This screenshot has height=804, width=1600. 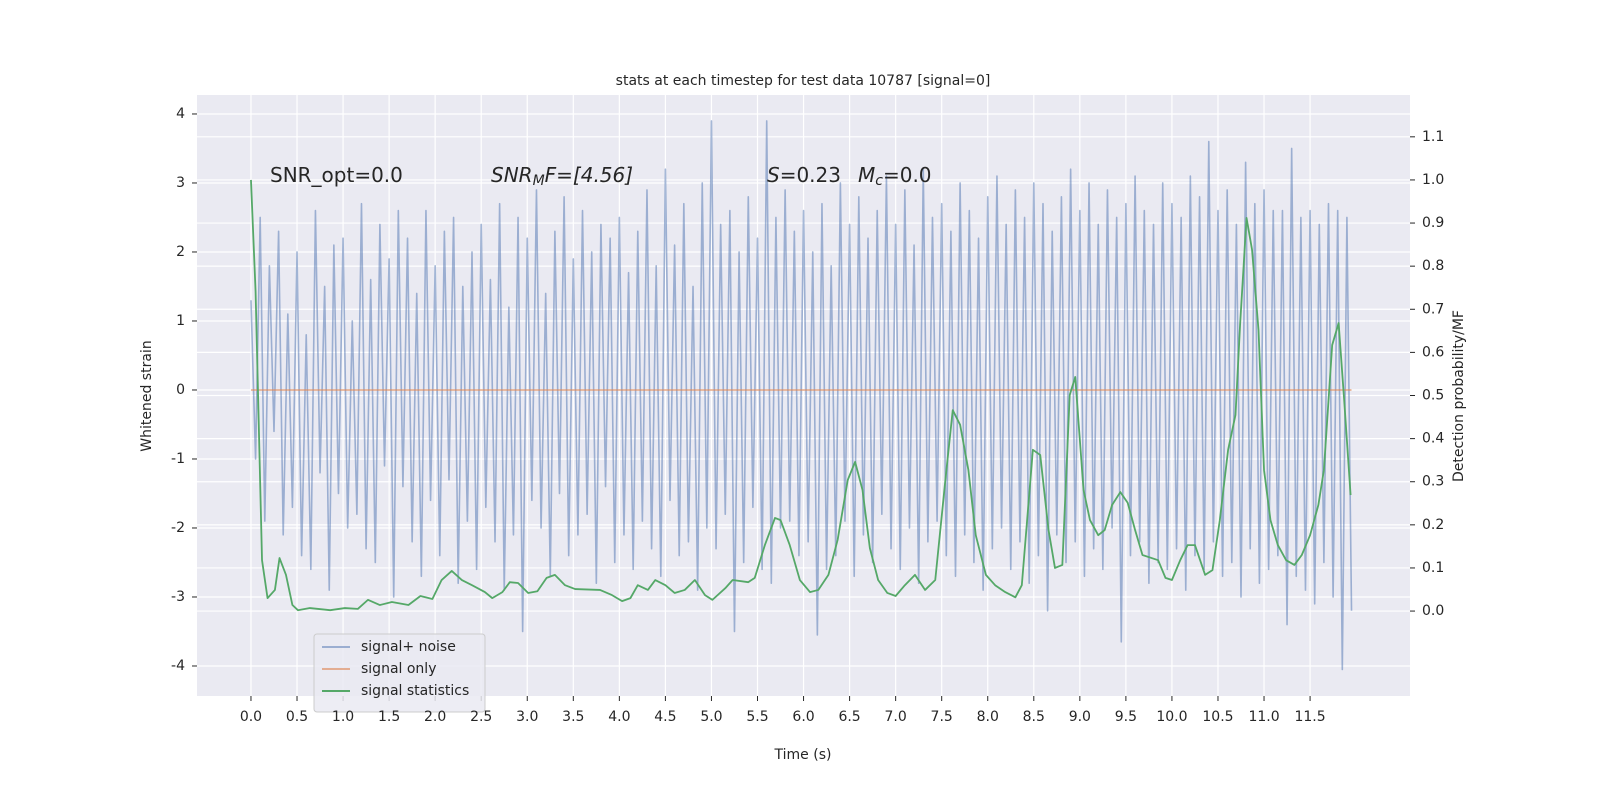 What do you see at coordinates (573, 717) in the screenshot?
I see `x-tick-label: 3.5` at bounding box center [573, 717].